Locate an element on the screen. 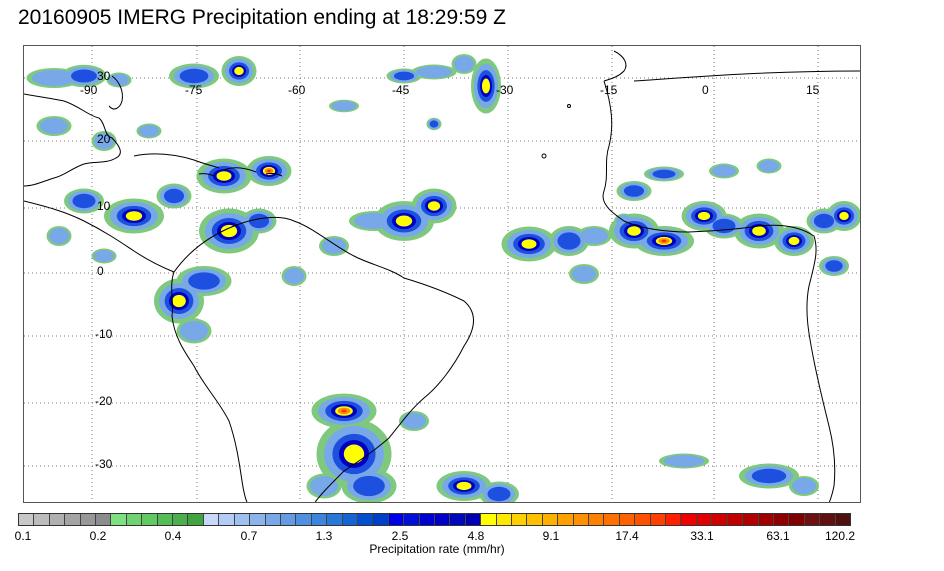 The image size is (944, 571). coastline-iberia is located at coordinates (615, 66).